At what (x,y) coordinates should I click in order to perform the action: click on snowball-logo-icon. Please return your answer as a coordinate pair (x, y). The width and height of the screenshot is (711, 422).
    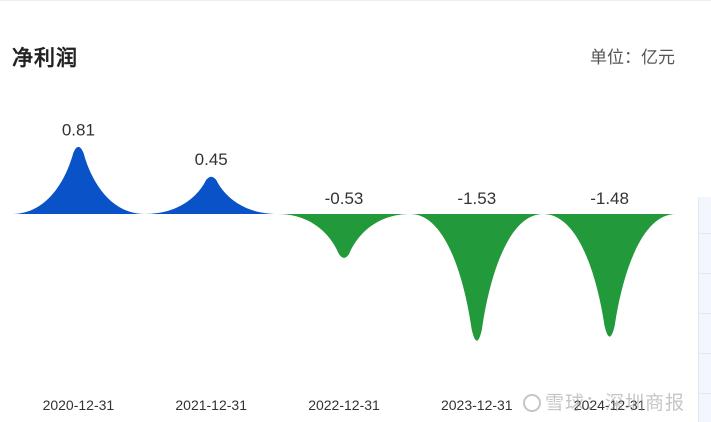
    Looking at the image, I should click on (532, 403).